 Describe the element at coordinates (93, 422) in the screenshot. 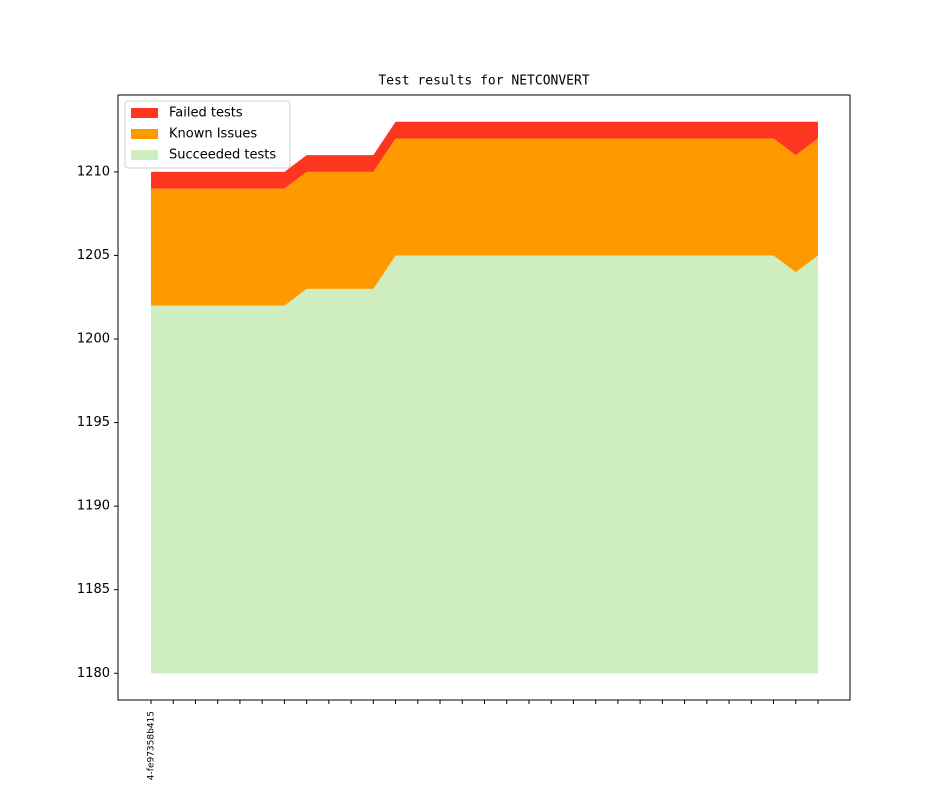

I see `y-tick-label: 1195` at that location.